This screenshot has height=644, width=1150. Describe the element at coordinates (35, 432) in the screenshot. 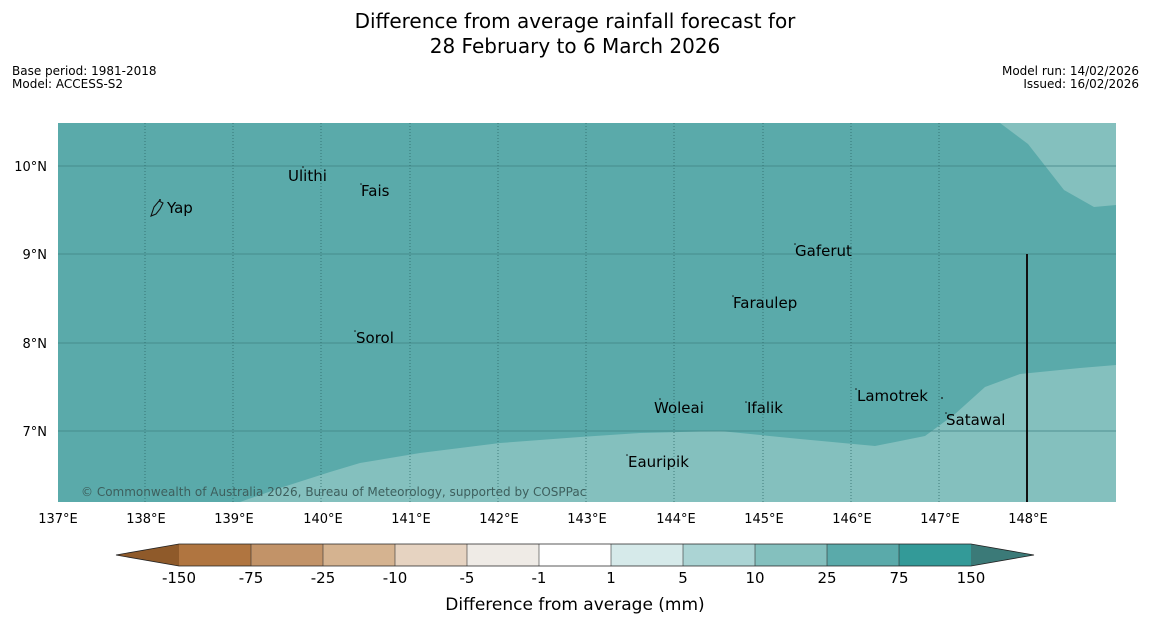

I see `lat-label: 7°N` at that location.